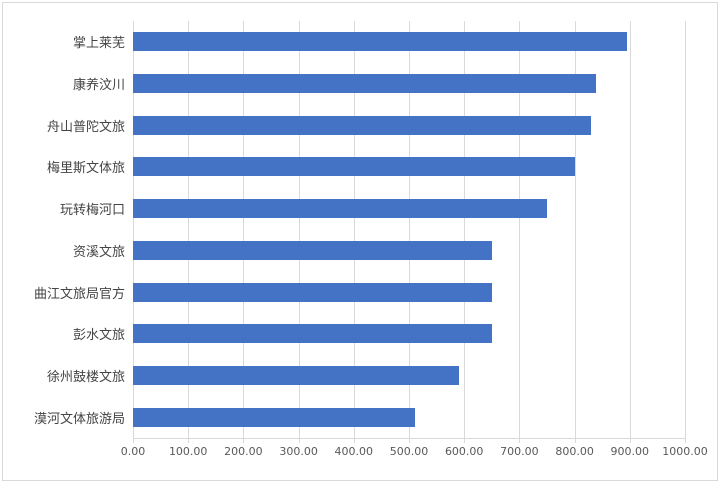 Image resolution: width=720 pixels, height=483 pixels. What do you see at coordinates (79, 294) in the screenshot?
I see `category-label: 曲江文旅局官方` at bounding box center [79, 294].